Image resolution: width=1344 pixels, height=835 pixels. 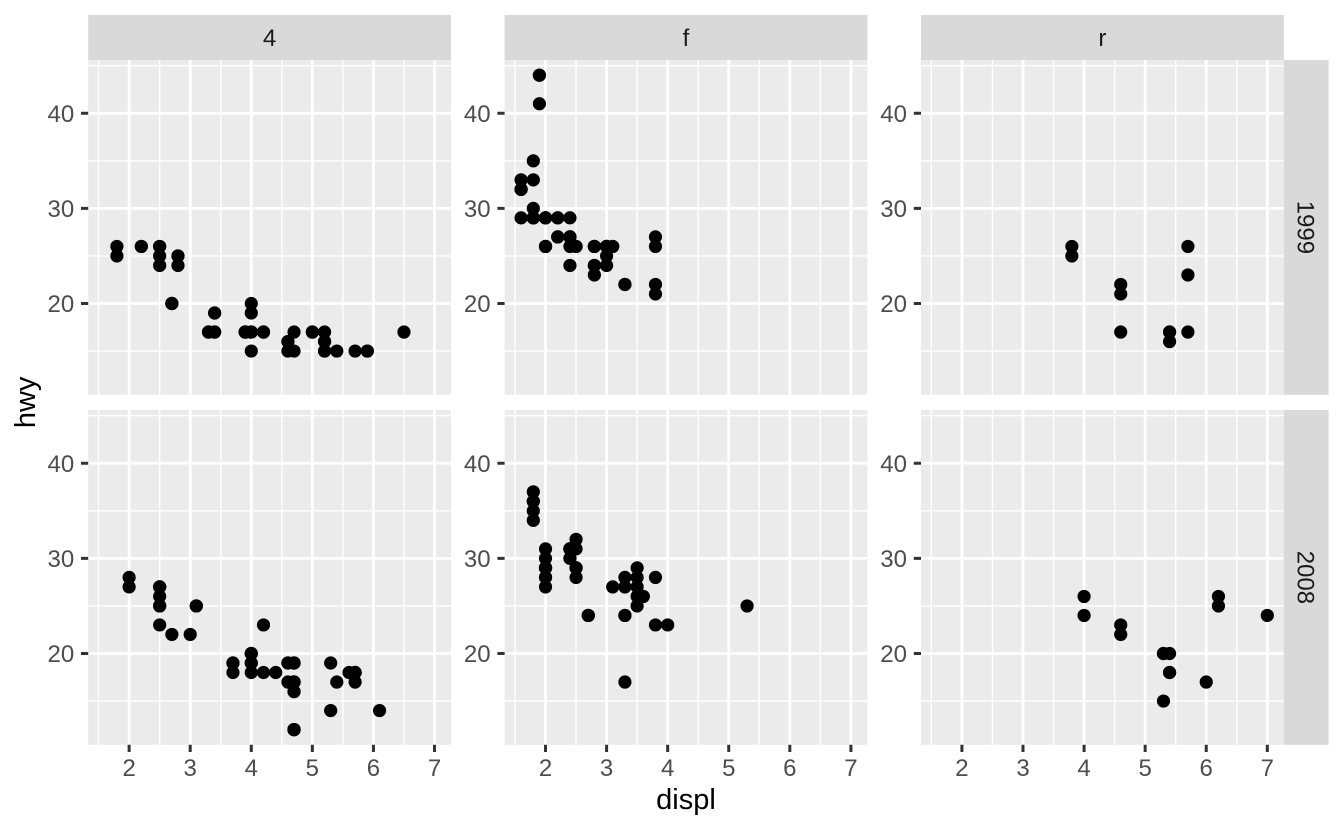 What do you see at coordinates (686, 38) in the screenshot?
I see `svg-text: f` at bounding box center [686, 38].